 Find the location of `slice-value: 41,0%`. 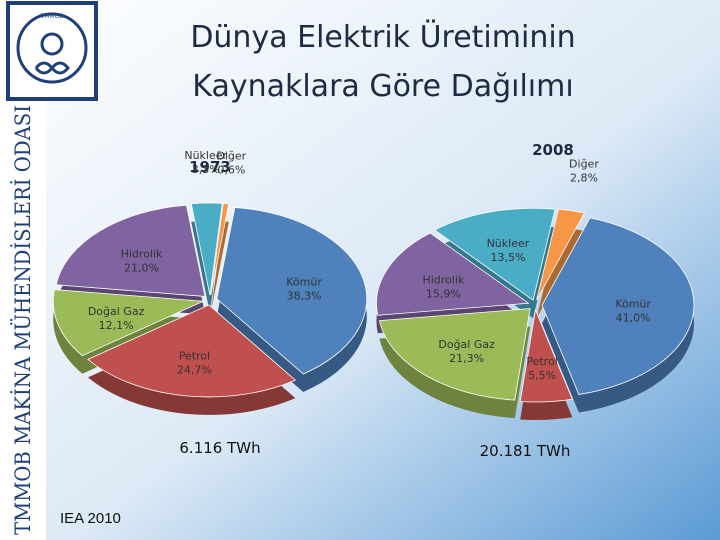

slice-value: 41,0% is located at coordinates (633, 317).